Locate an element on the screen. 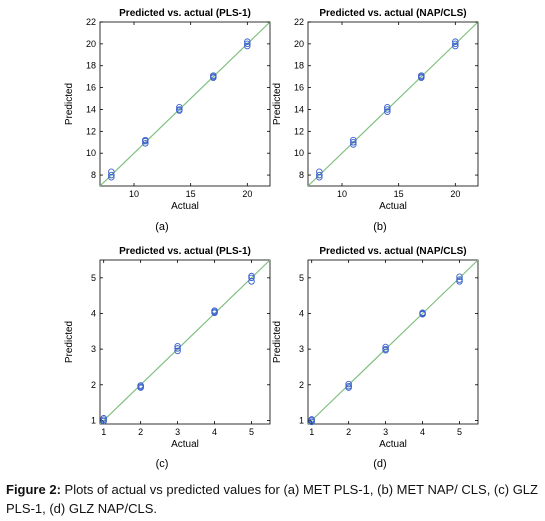 This screenshot has height=521, width=545. x-tick-label-a: 20 is located at coordinates (247, 194).